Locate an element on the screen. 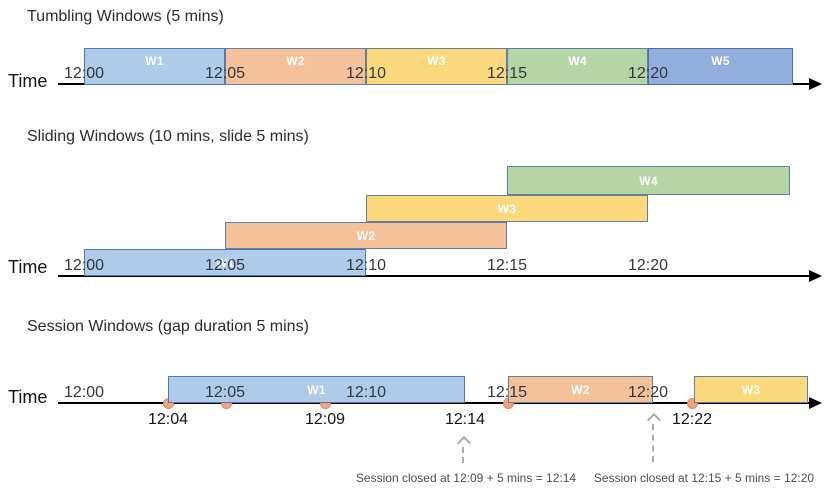 The width and height of the screenshot is (829, 498). event-time-label: 12:04 is located at coordinates (168, 419).